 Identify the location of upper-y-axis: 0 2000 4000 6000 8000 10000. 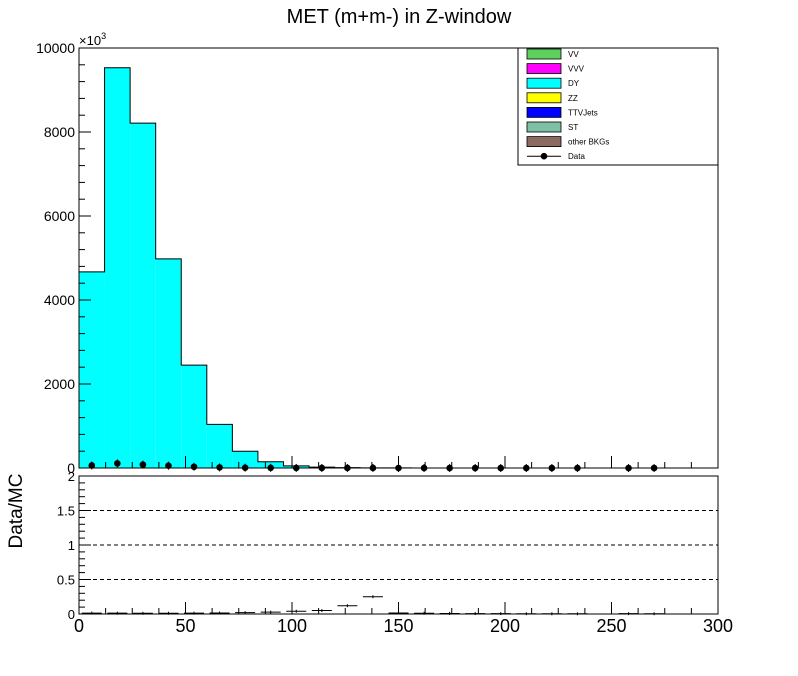
(63, 258).